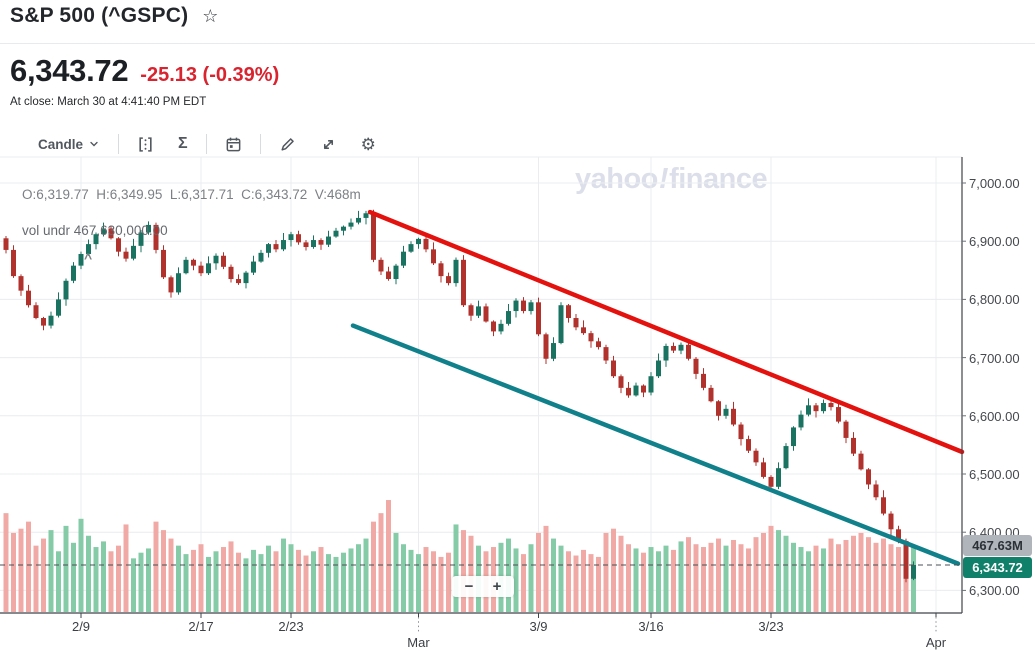 The height and width of the screenshot is (651, 1035). Describe the element at coordinates (497, 586) in the screenshot. I see `zoom-in-button: +` at that location.